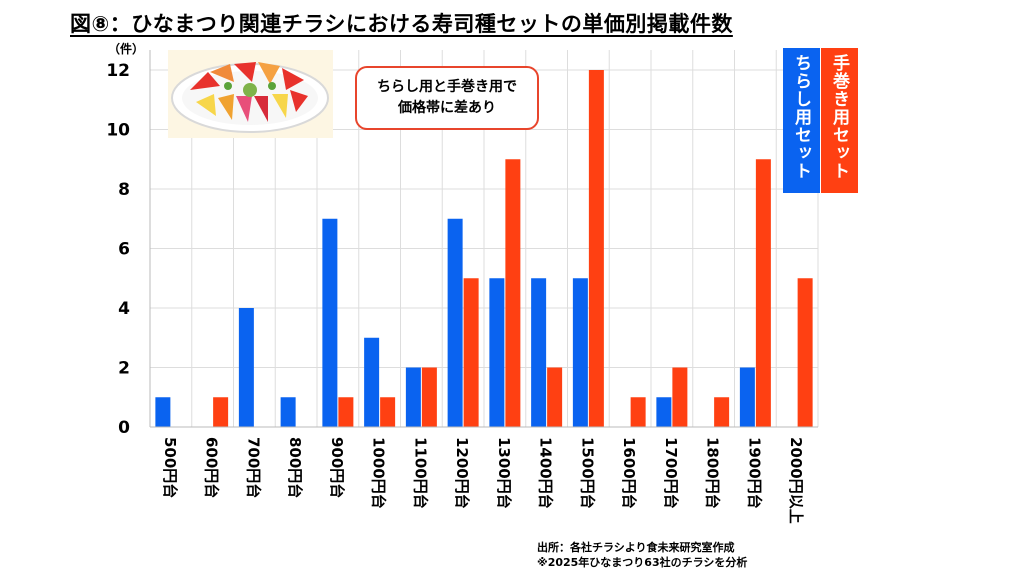  I want to click on legend-temaki: 手巻き用セット, so click(839, 120).